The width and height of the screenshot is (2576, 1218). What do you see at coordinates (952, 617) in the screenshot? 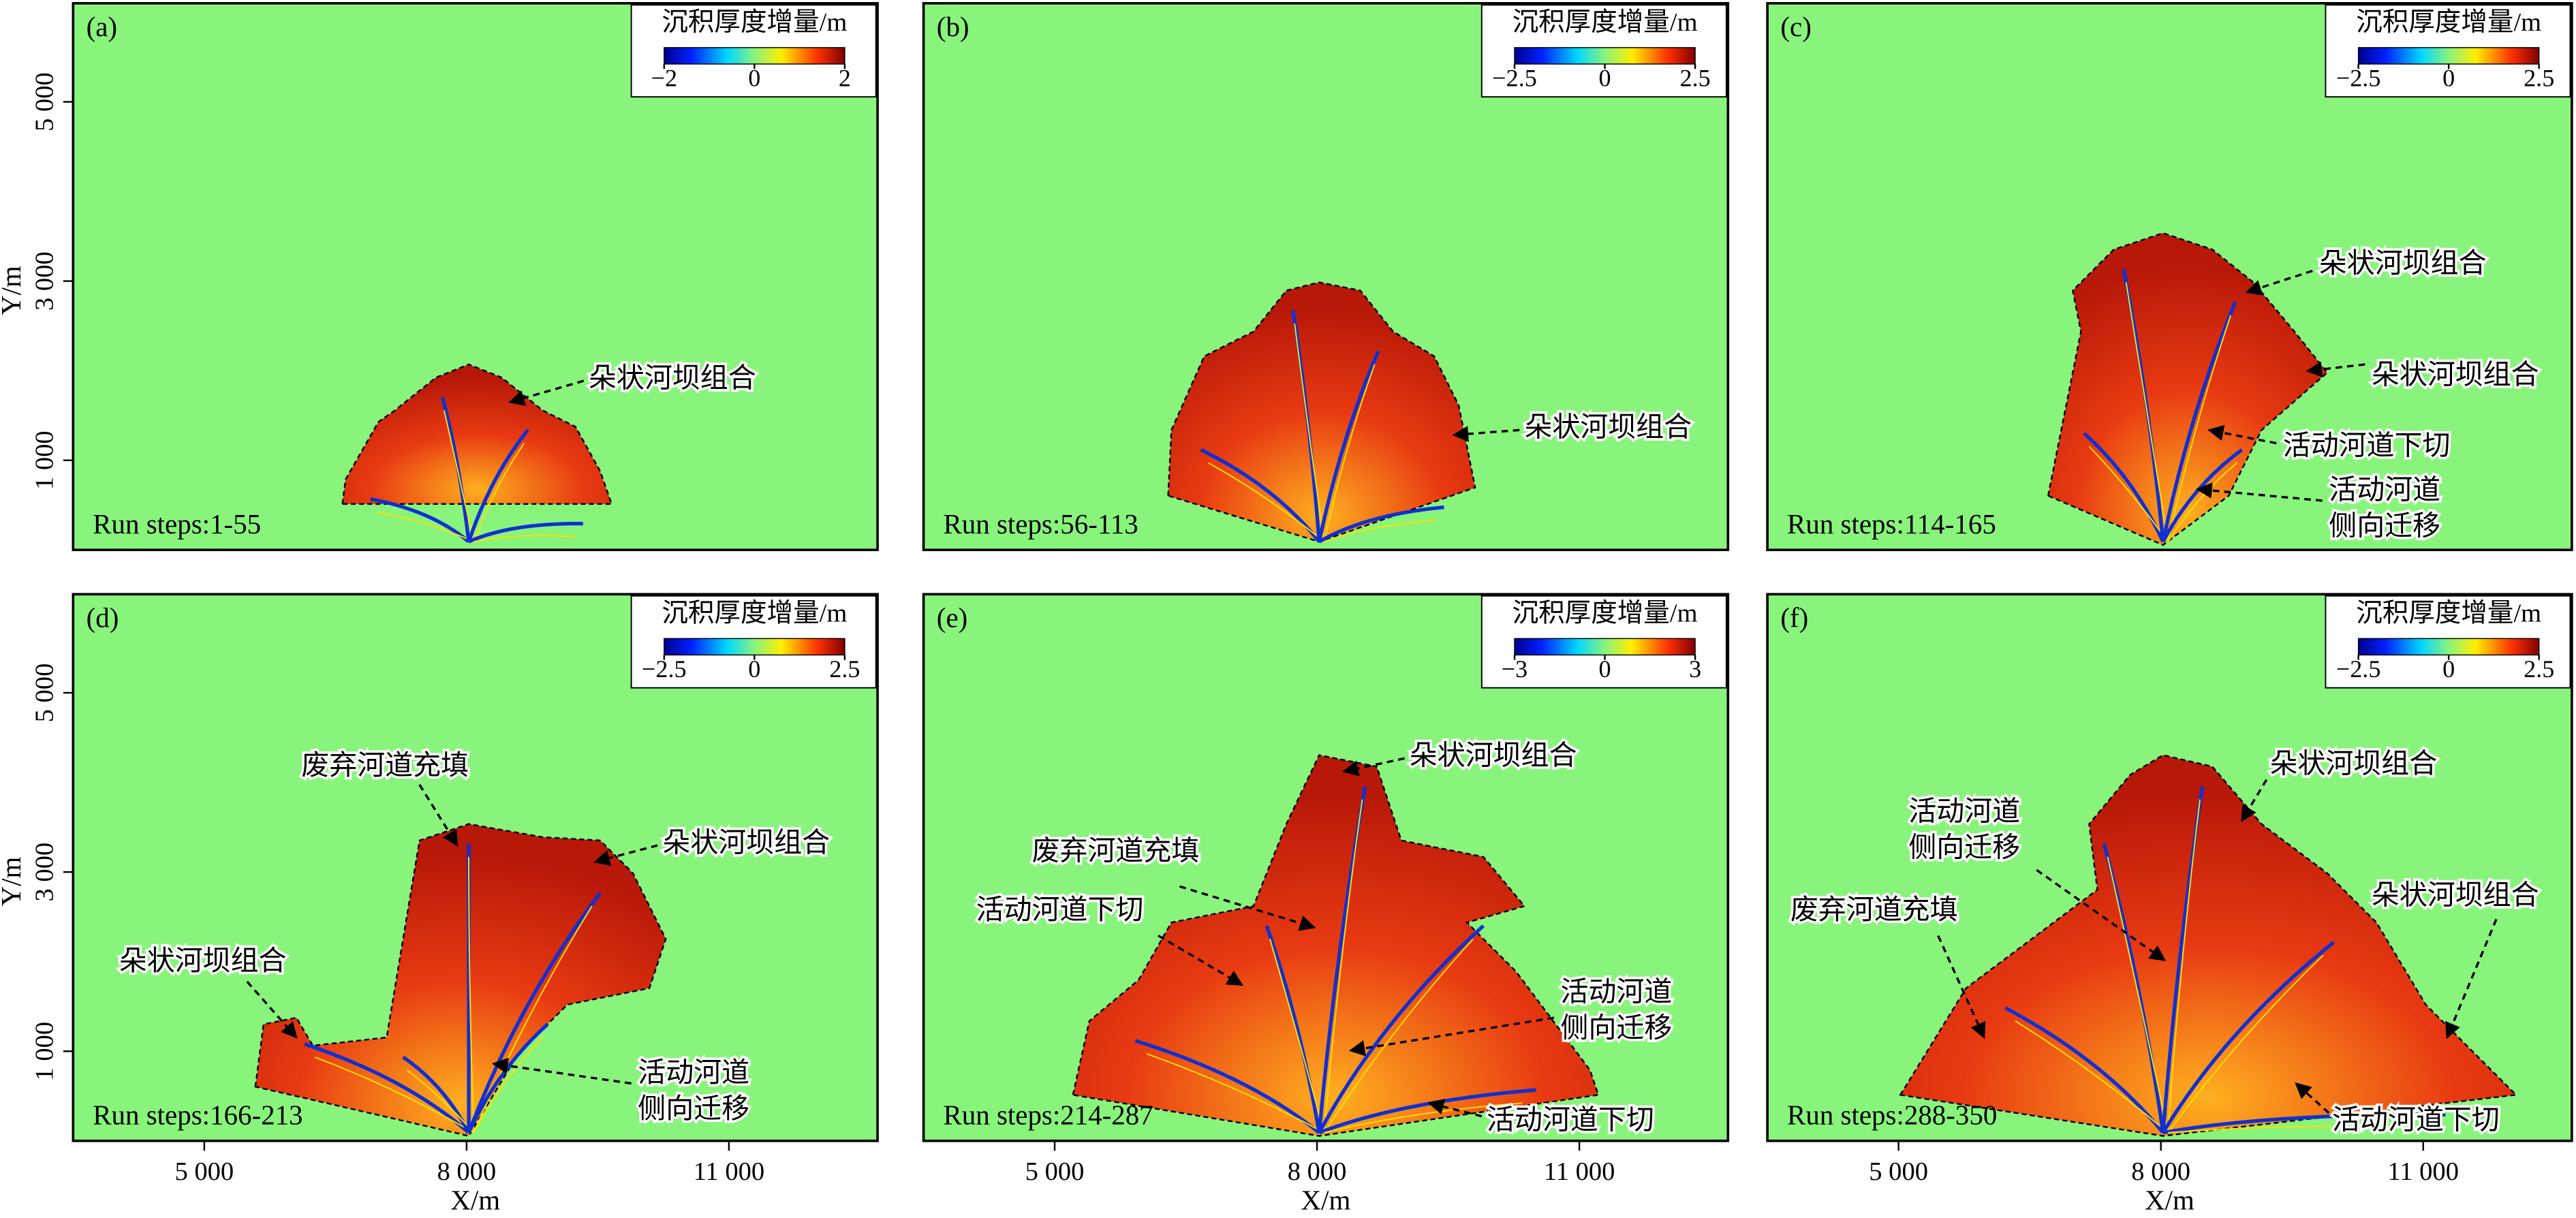
I see `panel-label: (e)` at bounding box center [952, 617].